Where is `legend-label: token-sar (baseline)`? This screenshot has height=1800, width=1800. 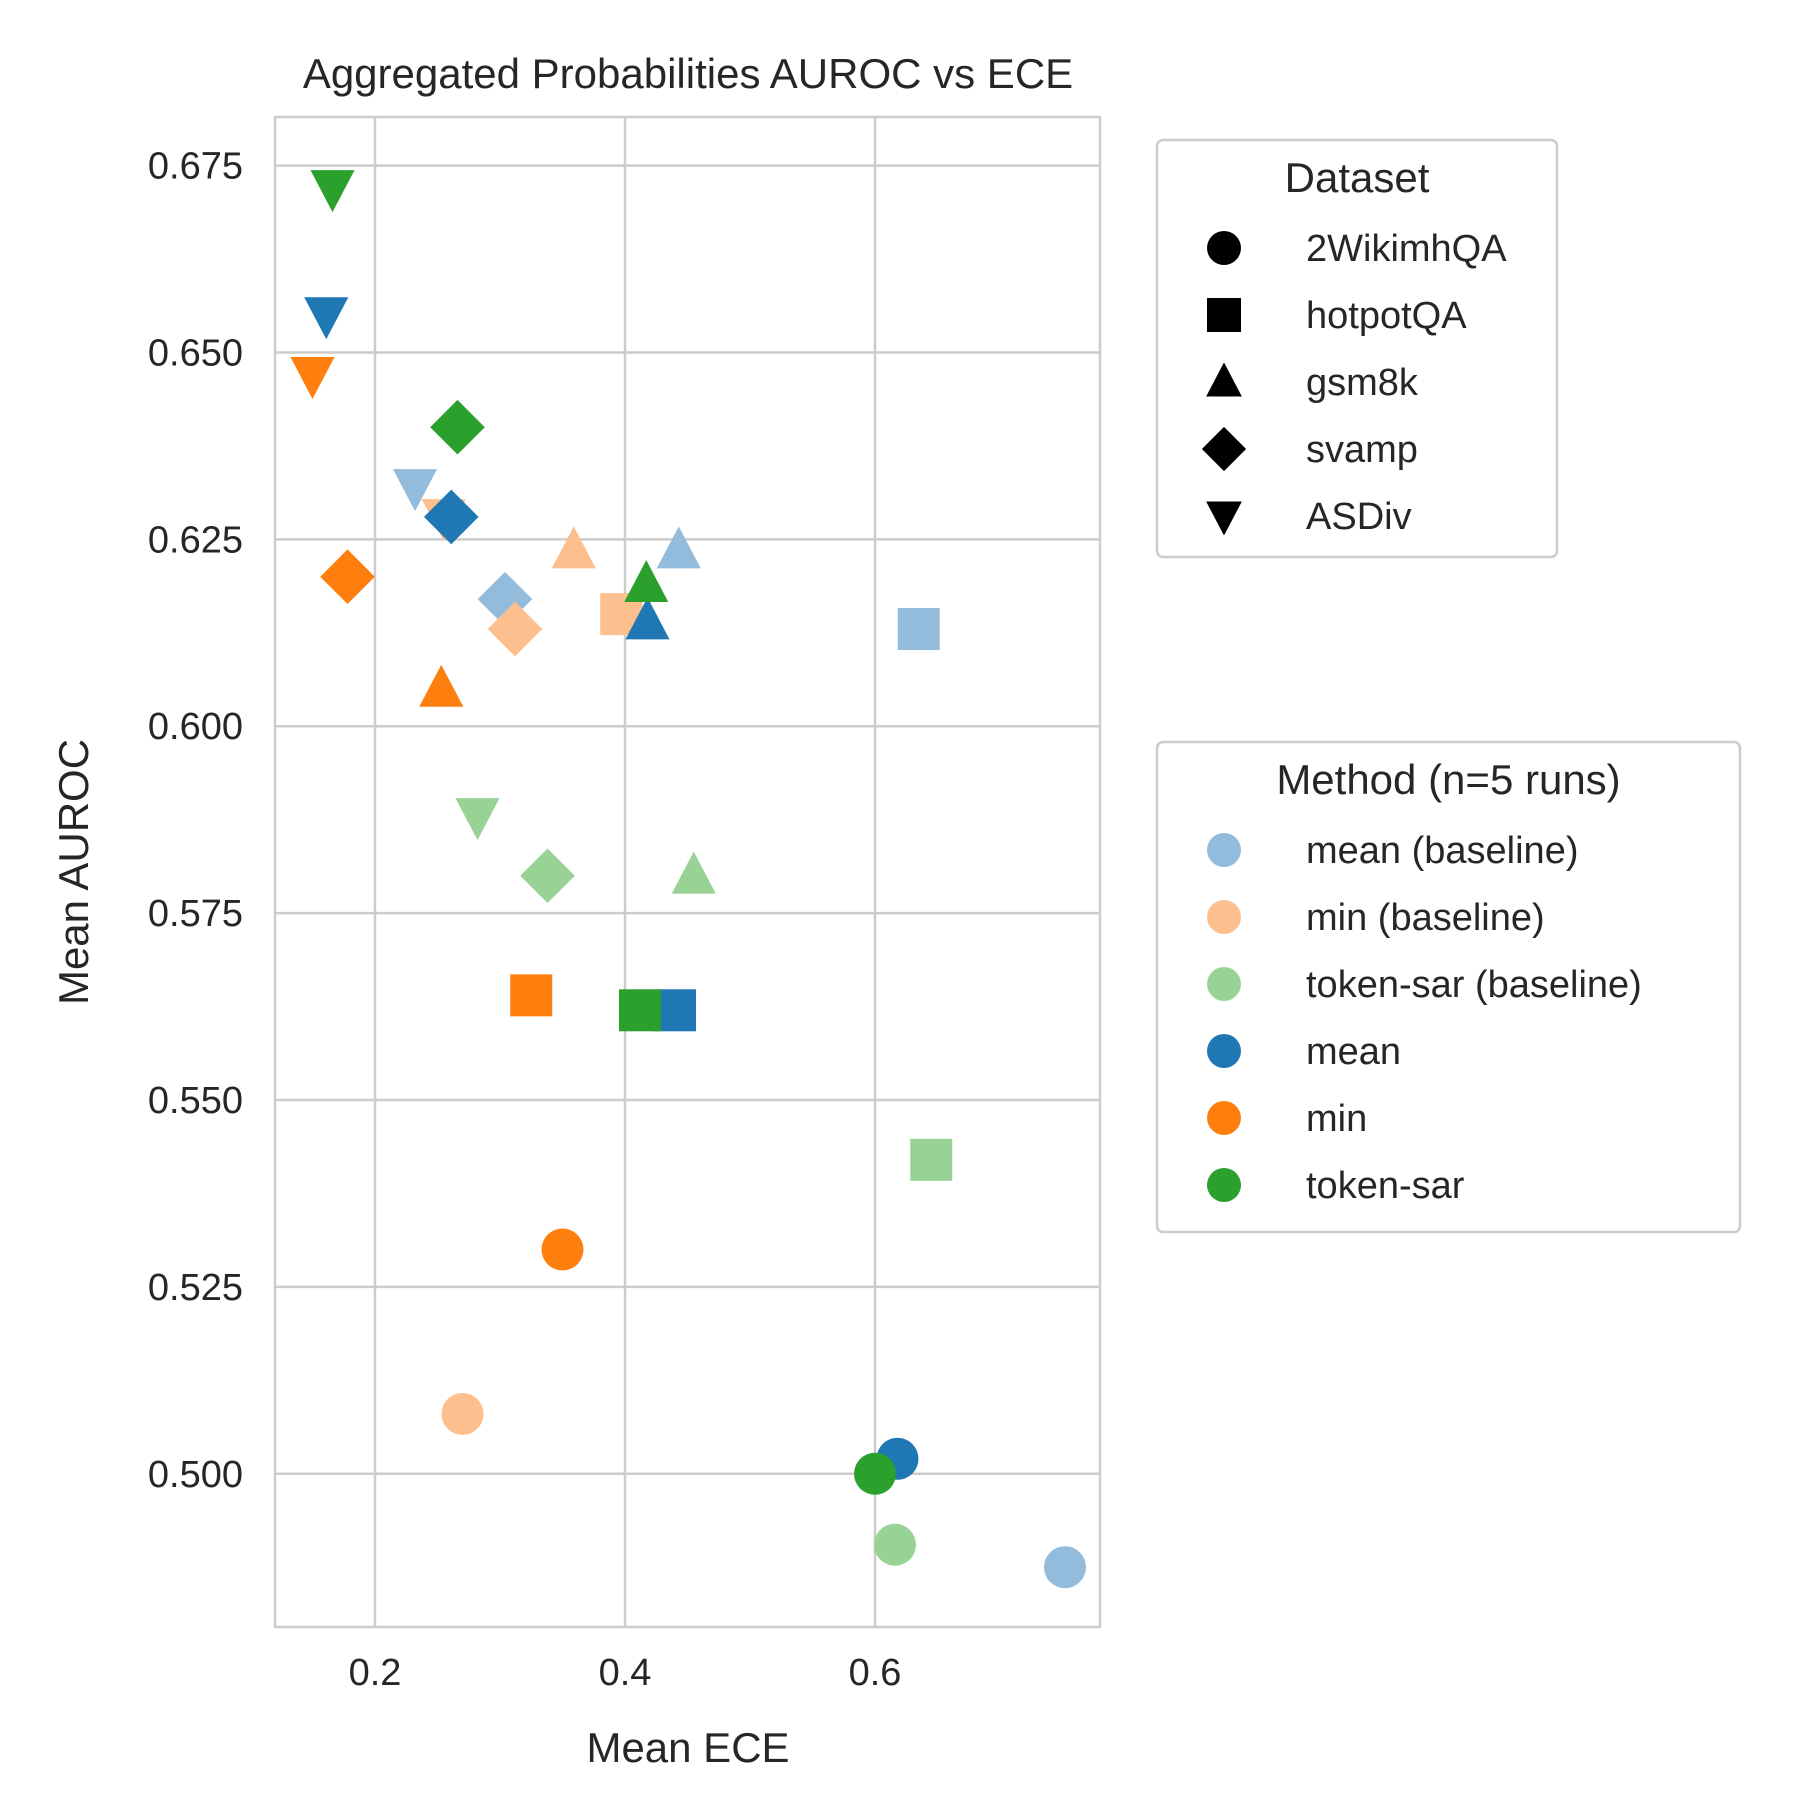 legend-label: token-sar (baseline) is located at coordinates (1474, 985).